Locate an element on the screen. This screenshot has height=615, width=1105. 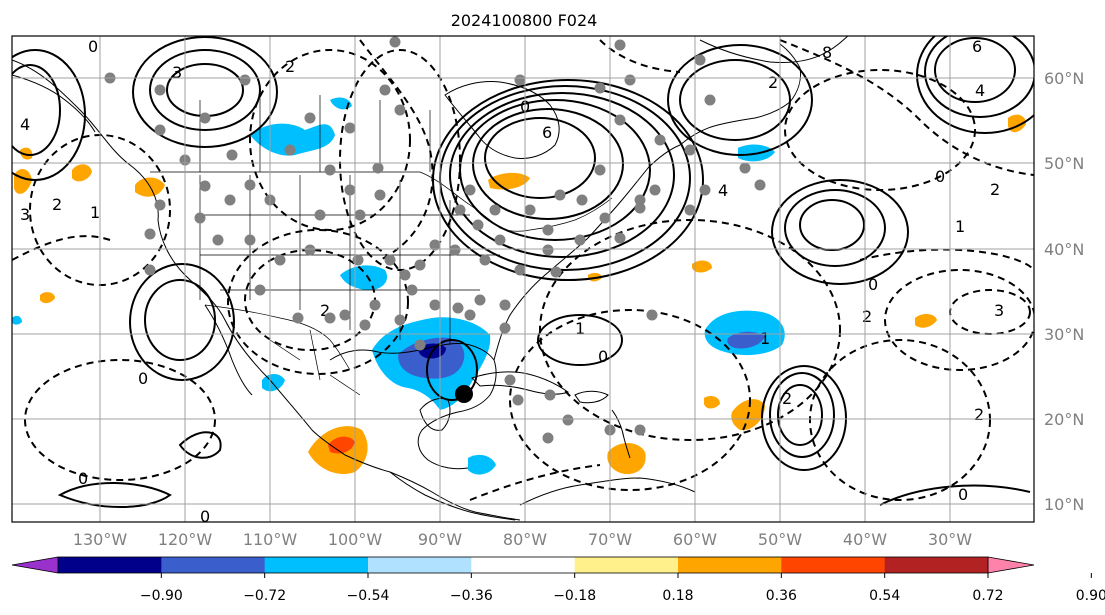
contour-label: 8 is located at coordinates (827, 52).